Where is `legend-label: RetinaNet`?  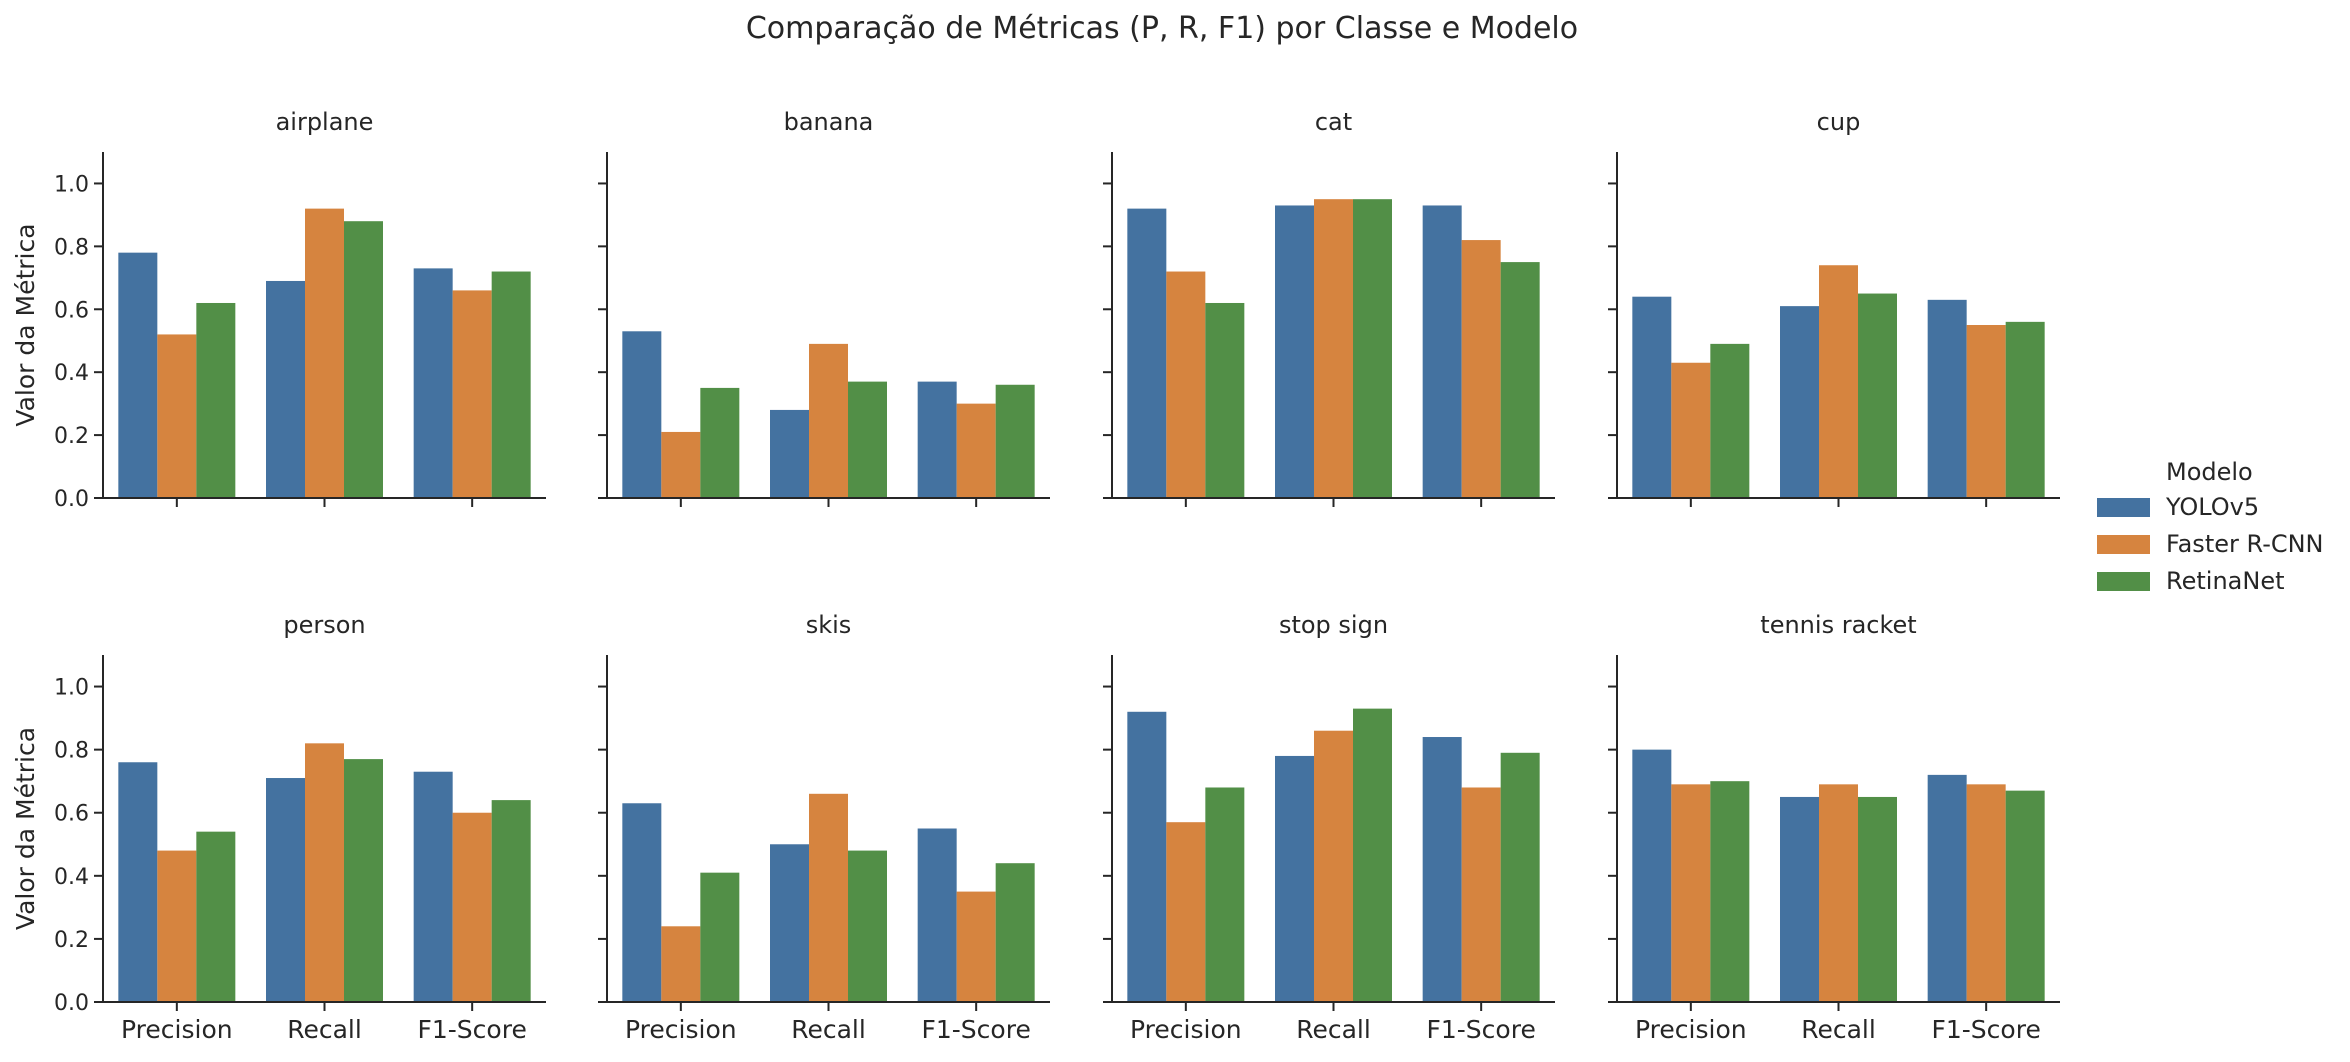
legend-label: RetinaNet is located at coordinates (2225, 581).